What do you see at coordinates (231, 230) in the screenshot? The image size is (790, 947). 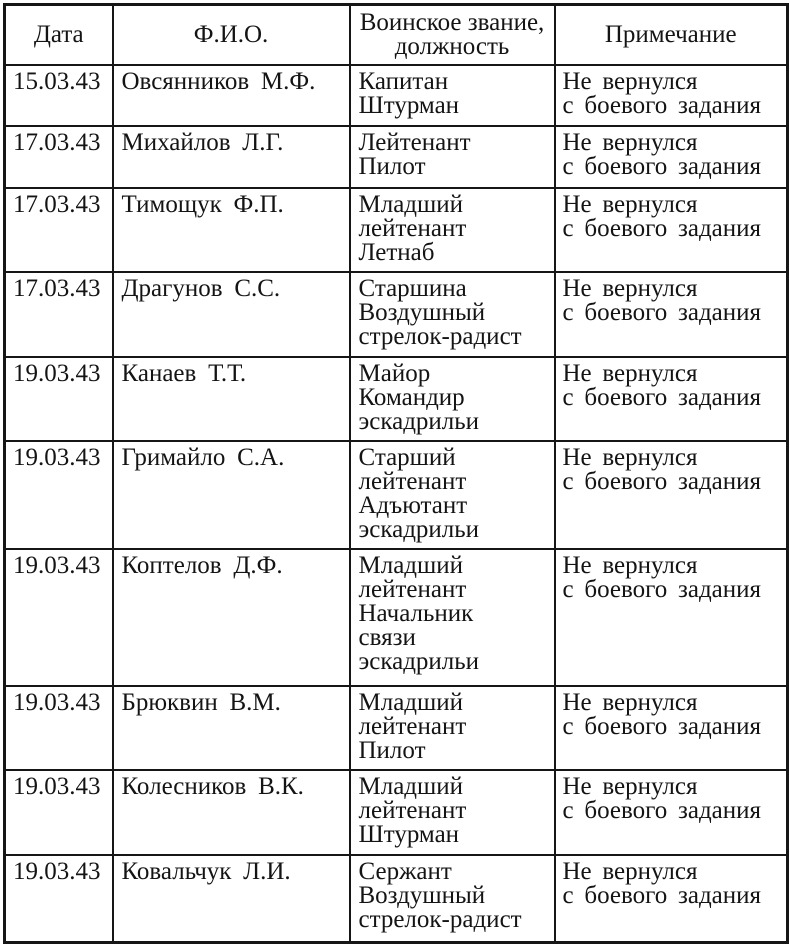 I see `cell-name: Тимощук Ф.П.` at bounding box center [231, 230].